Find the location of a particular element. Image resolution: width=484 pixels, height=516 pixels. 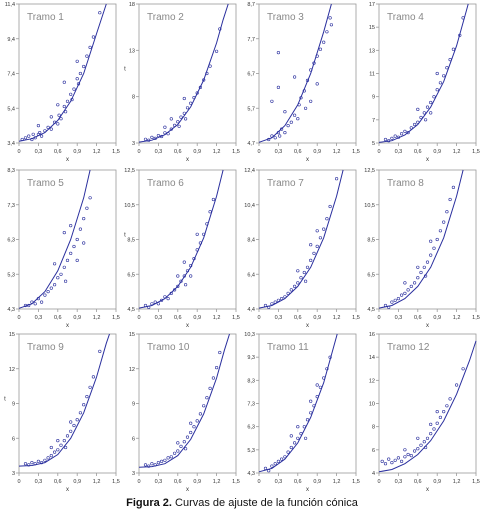

y-tick-label: 10,5 is located at coordinates (129, 206).